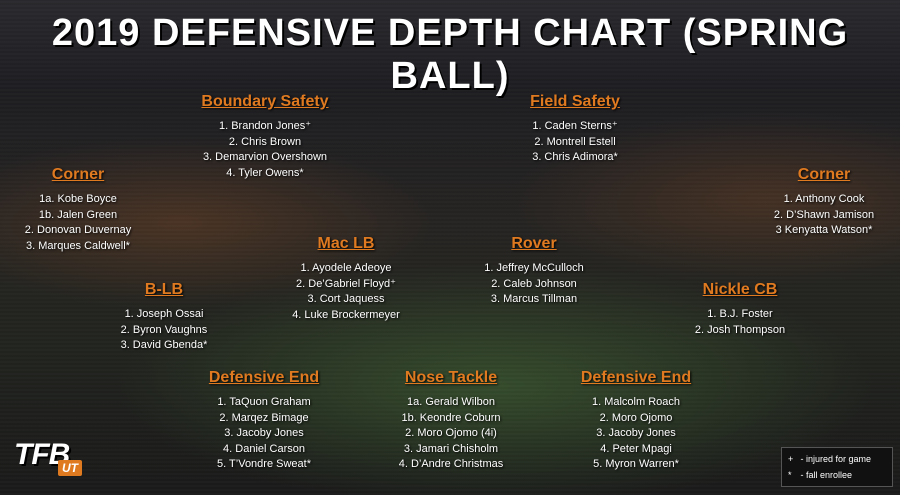 This screenshot has height=495, width=900. I want to click on player-item: 3. Marques Caldwell*, so click(78, 245).